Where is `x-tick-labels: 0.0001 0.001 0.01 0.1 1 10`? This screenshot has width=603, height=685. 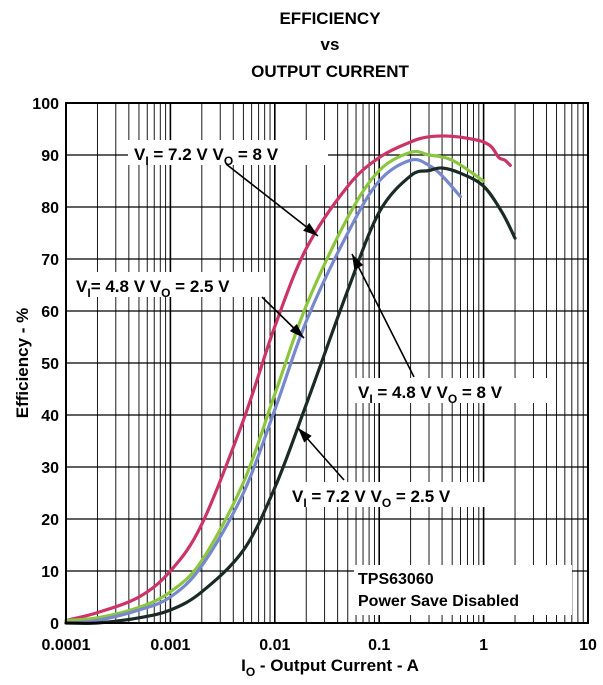
x-tick-labels: 0.0001 0.001 0.01 0.1 1 10 is located at coordinates (319, 645).